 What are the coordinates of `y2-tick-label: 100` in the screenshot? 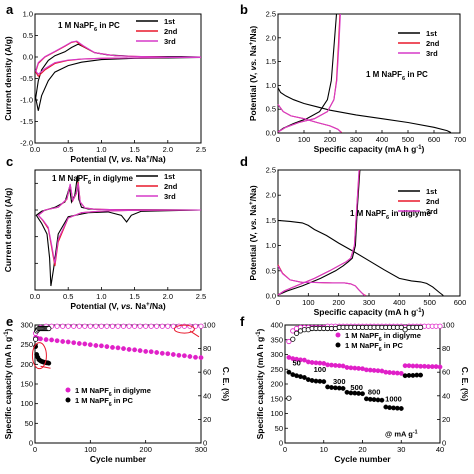 It's located at (209, 325).